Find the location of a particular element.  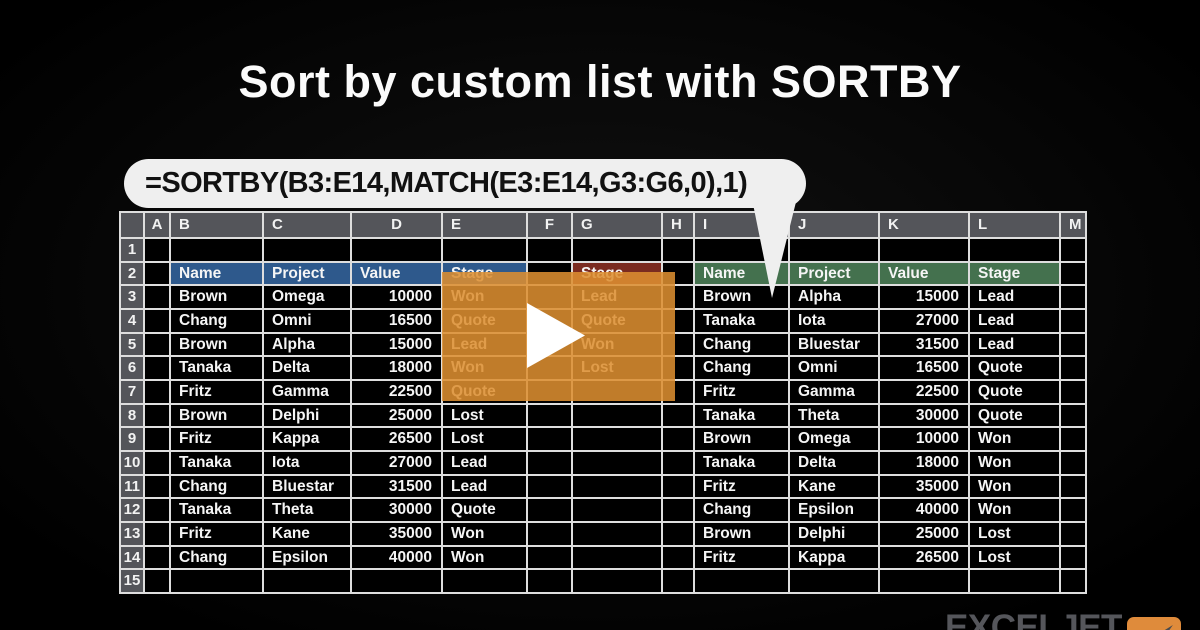

cell-D4: 16500 is located at coordinates (396, 321).